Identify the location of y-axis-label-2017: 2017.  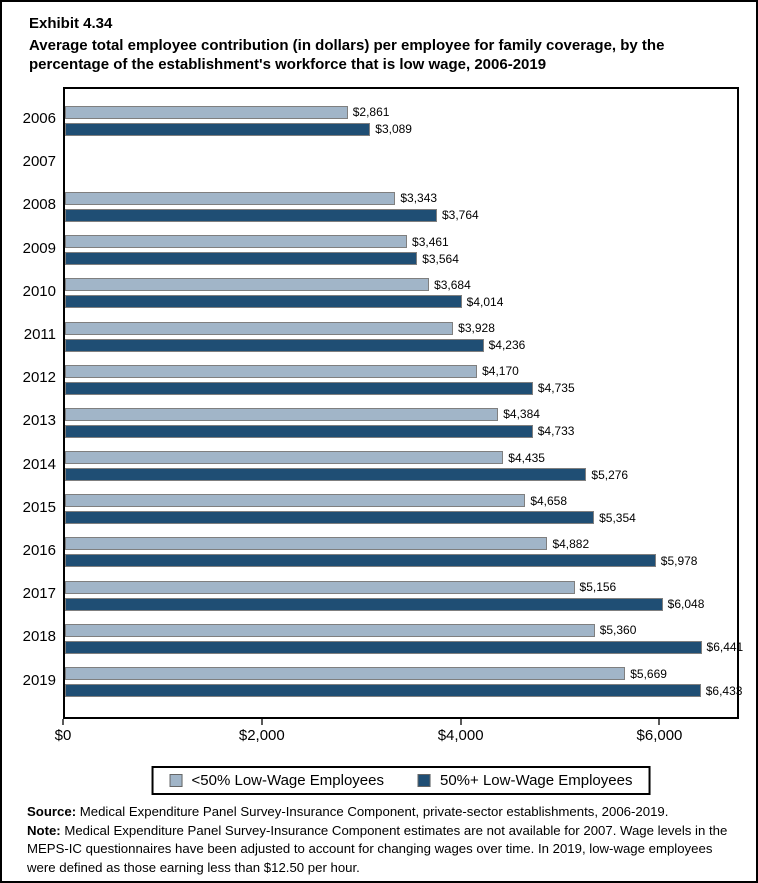
(39, 594).